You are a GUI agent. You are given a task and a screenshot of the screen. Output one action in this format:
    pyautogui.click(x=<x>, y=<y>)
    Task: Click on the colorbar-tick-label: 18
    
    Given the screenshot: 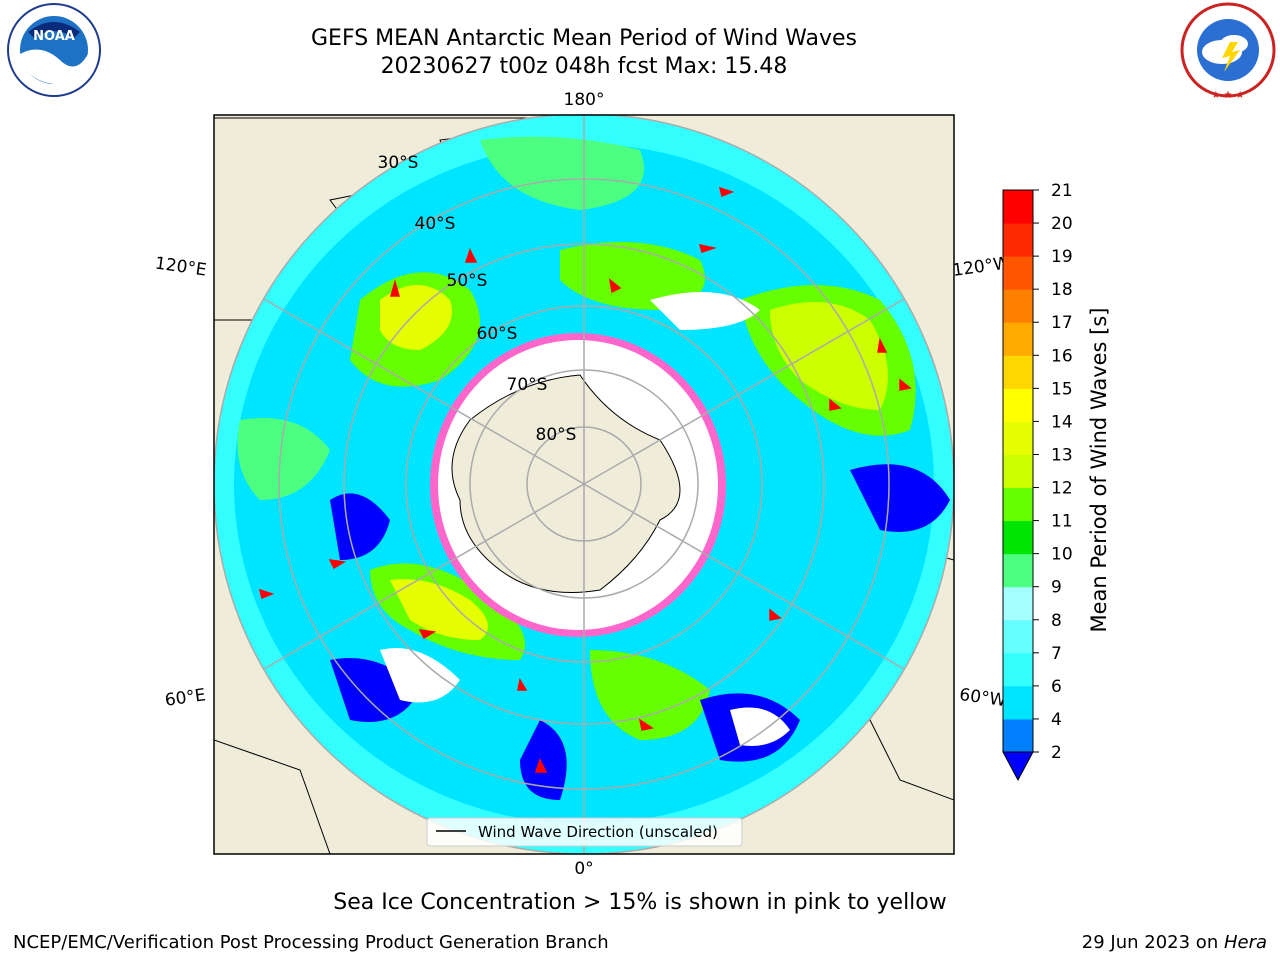 What is the action you would take?
    pyautogui.click(x=1062, y=290)
    